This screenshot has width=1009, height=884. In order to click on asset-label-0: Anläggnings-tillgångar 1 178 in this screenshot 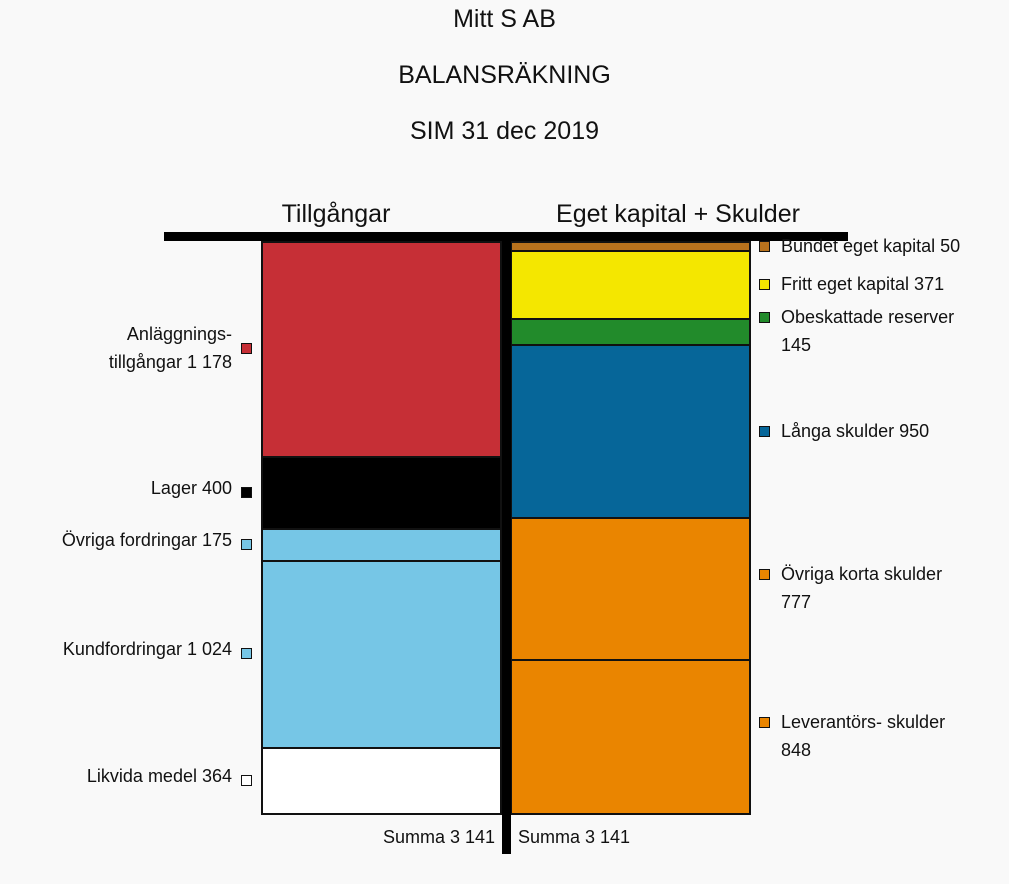, I will do `click(118, 348)`.